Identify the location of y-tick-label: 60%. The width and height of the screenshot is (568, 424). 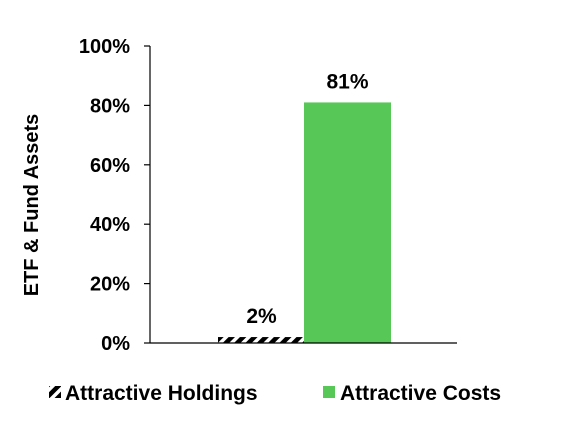
(110, 166).